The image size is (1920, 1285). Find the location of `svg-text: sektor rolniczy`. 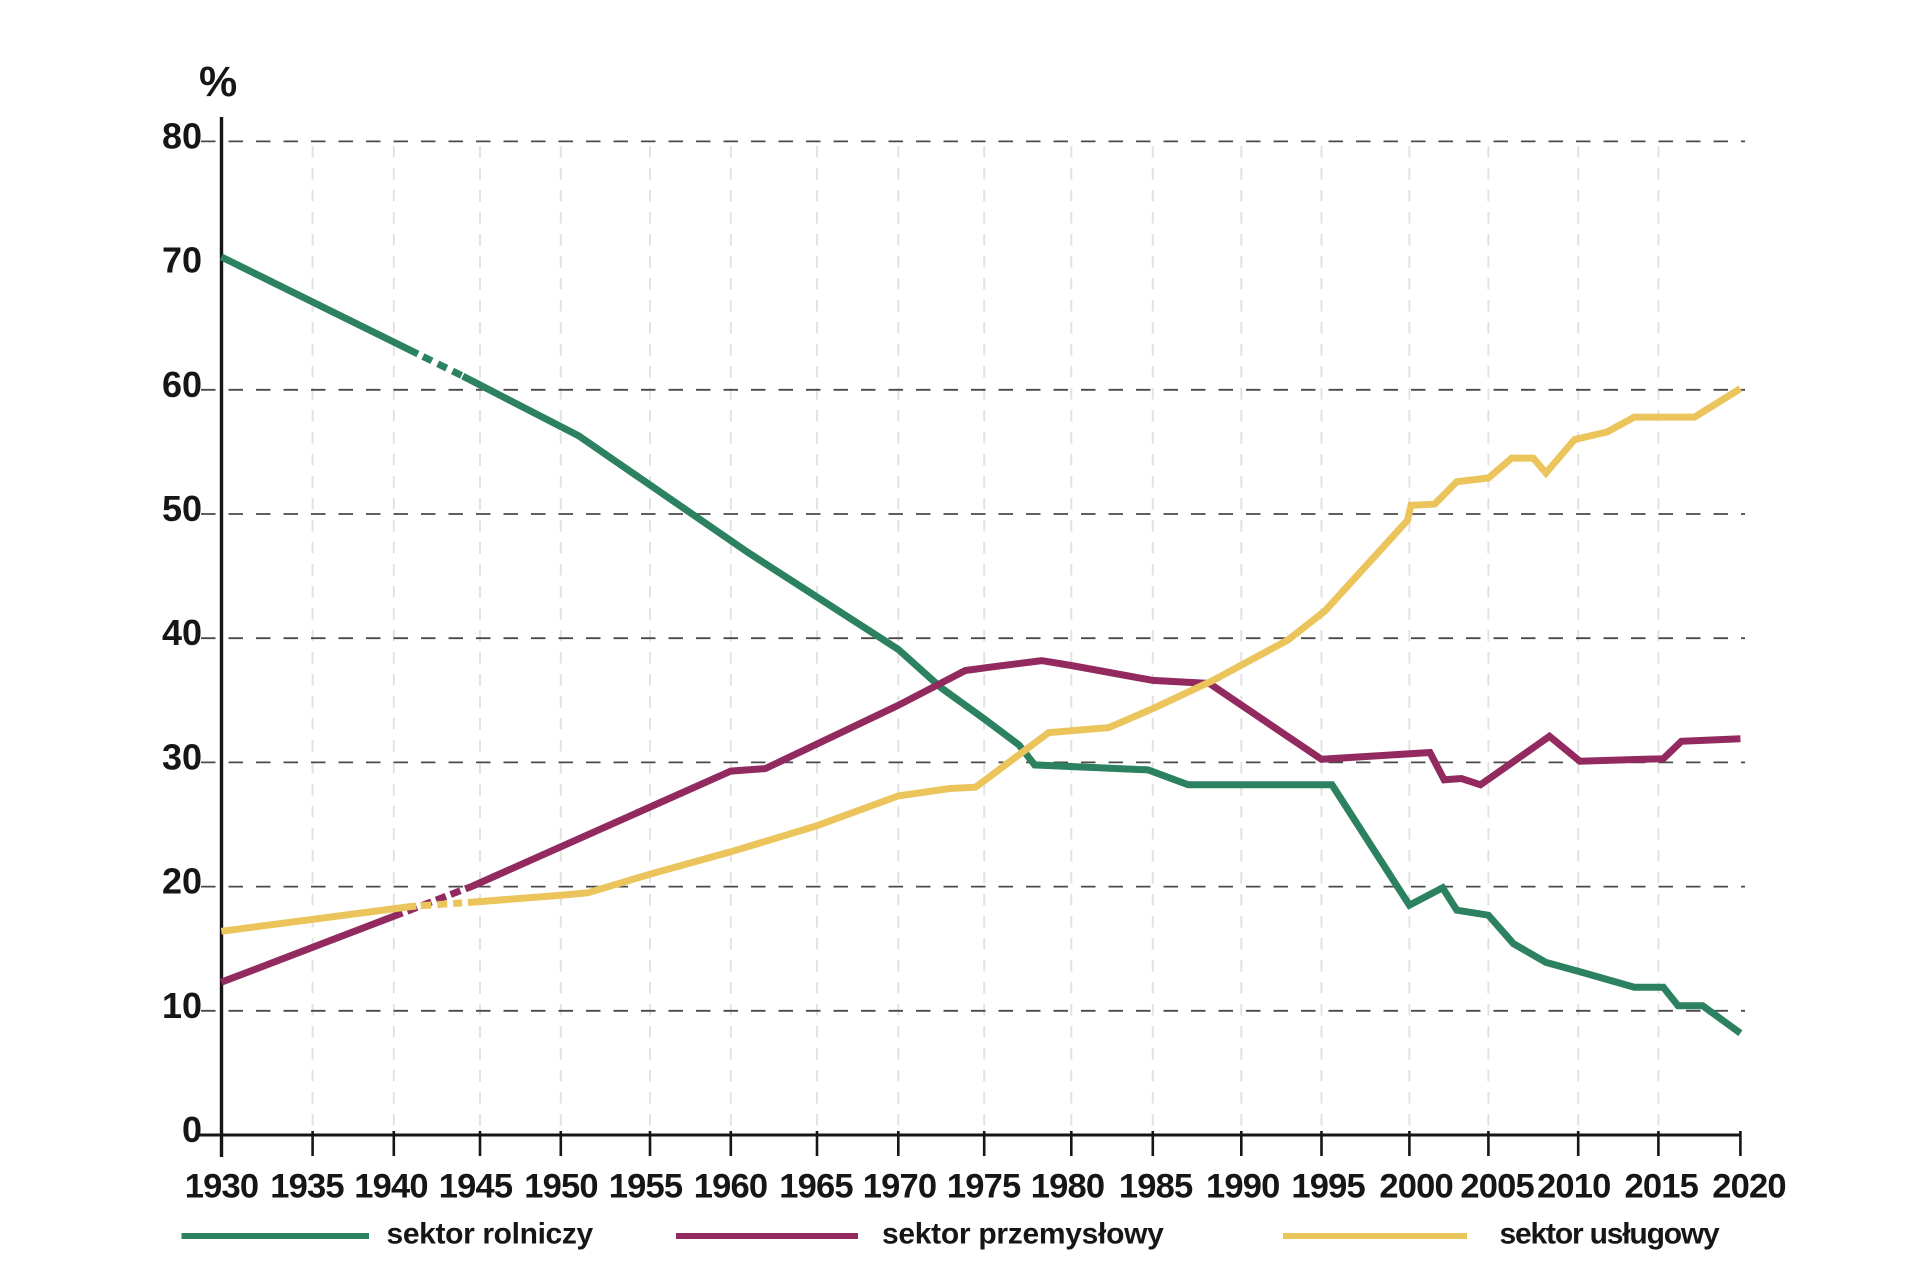

svg-text: sektor rolniczy is located at coordinates (490, 1234).